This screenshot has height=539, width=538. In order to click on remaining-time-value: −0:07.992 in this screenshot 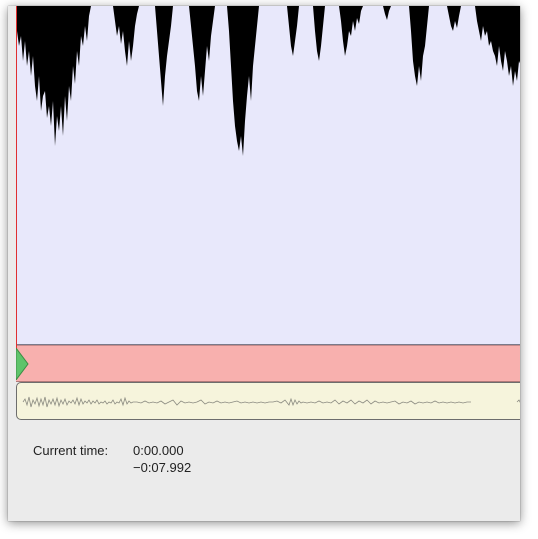, I will do `click(162, 467)`.